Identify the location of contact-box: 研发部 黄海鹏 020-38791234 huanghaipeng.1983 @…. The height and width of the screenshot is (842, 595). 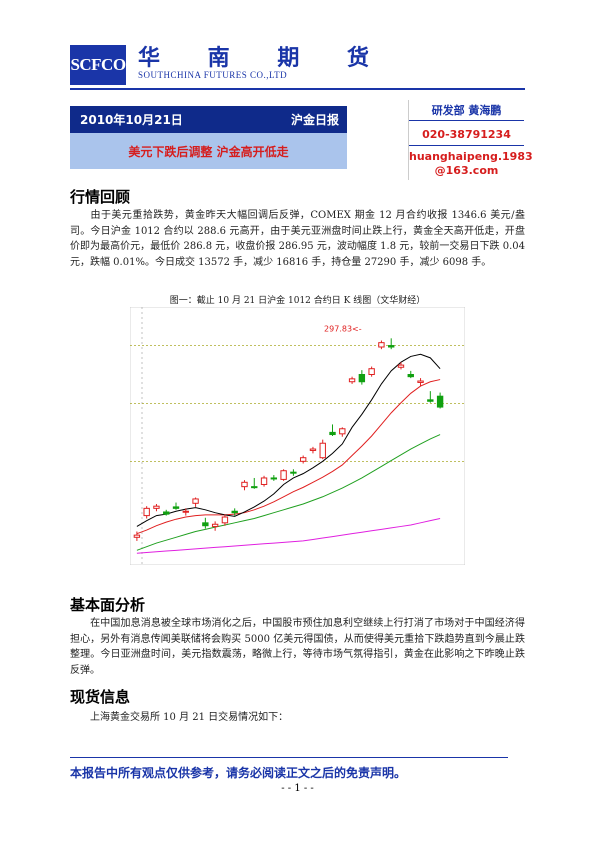
(470, 140).